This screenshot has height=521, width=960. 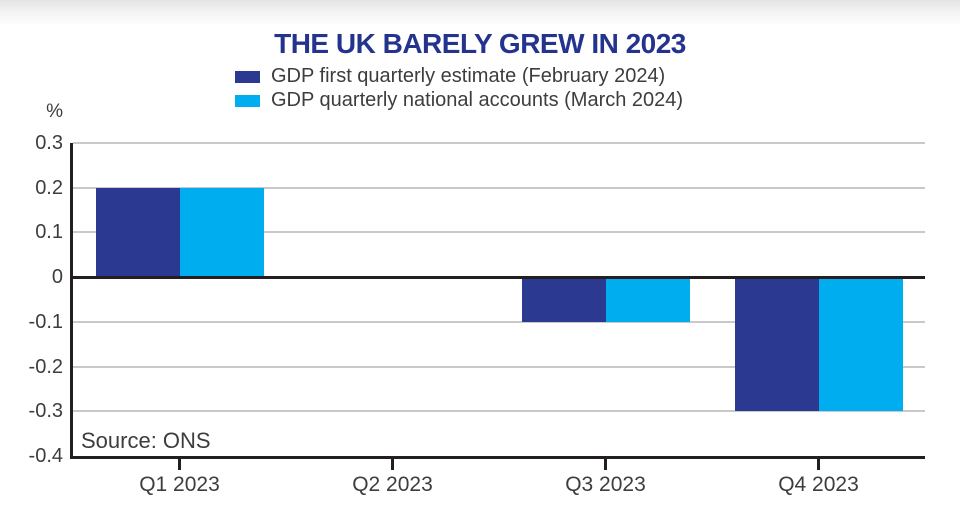 What do you see at coordinates (563, 299) in the screenshot?
I see `bar-q3-2023-series1` at bounding box center [563, 299].